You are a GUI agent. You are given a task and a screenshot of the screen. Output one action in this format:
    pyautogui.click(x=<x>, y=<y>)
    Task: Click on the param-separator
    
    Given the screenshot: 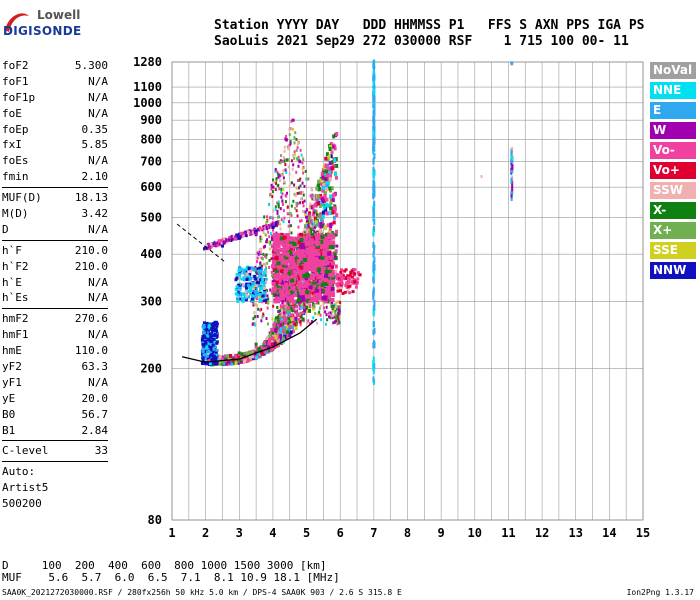 What is the action you would take?
    pyautogui.click(x=55, y=441)
    